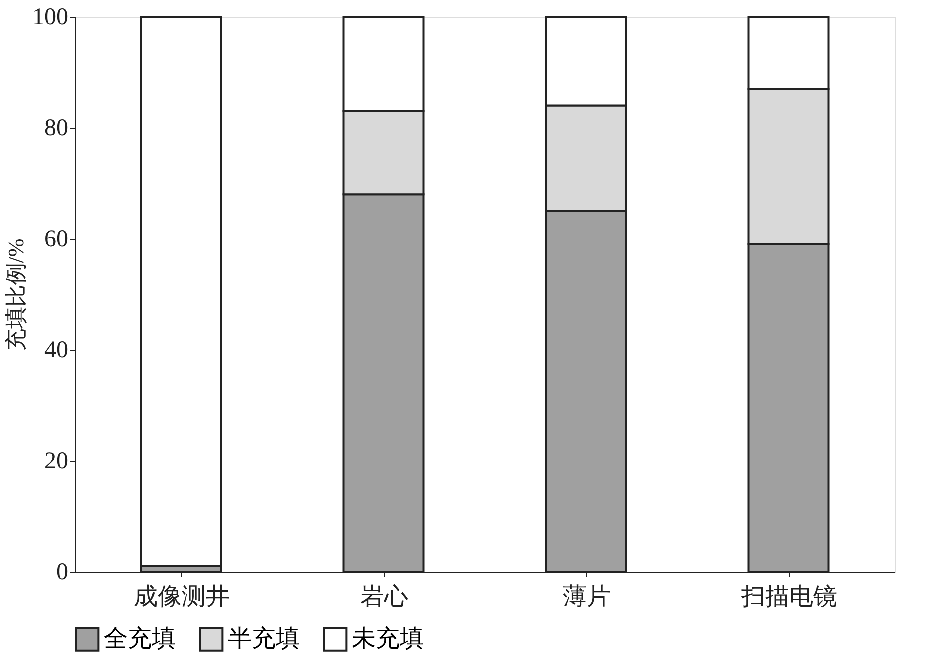  Describe the element at coordinates (182, 597) in the screenshot. I see `x-tick-label: 成像测井` at that location.